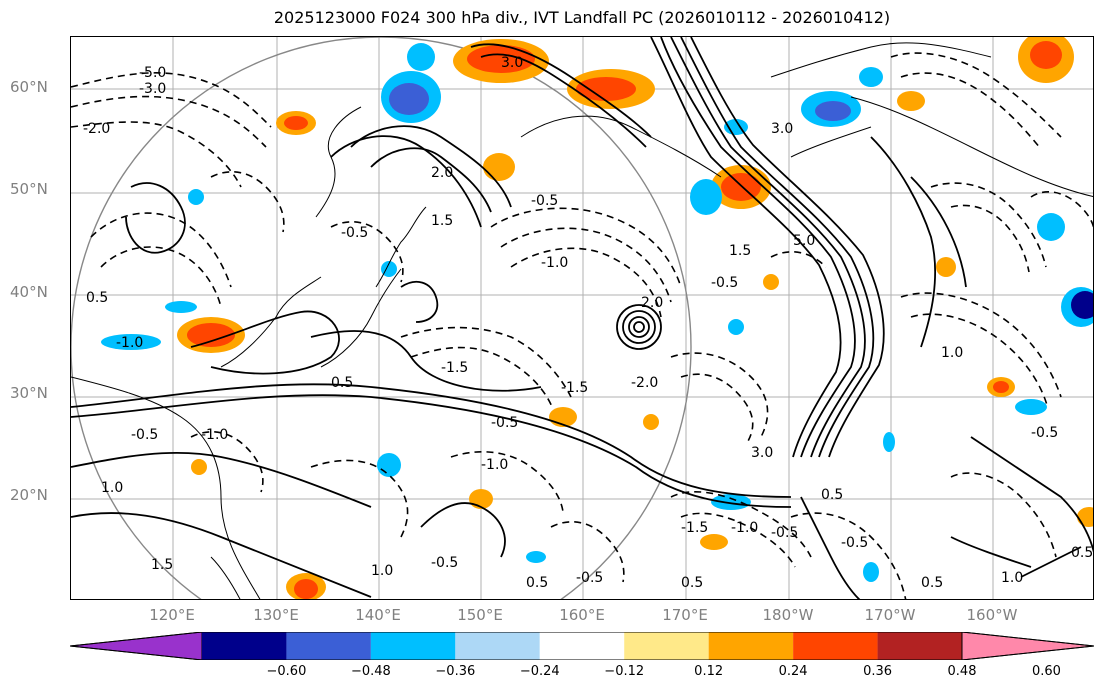 The width and height of the screenshot is (1105, 692). What do you see at coordinates (992, 615) in the screenshot?
I see `lon-label-160w: 160°W` at bounding box center [992, 615].